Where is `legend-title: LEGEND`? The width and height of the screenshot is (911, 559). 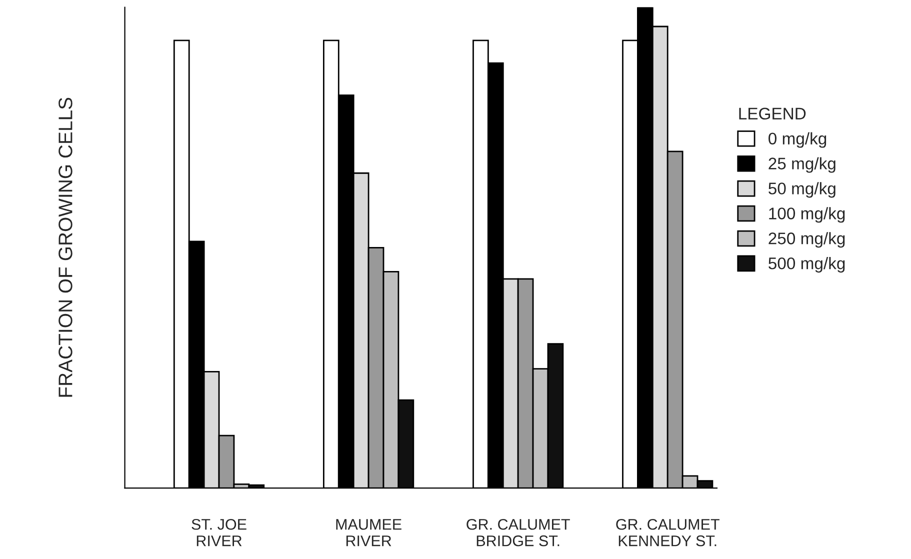 legend-title: LEGEND is located at coordinates (772, 114).